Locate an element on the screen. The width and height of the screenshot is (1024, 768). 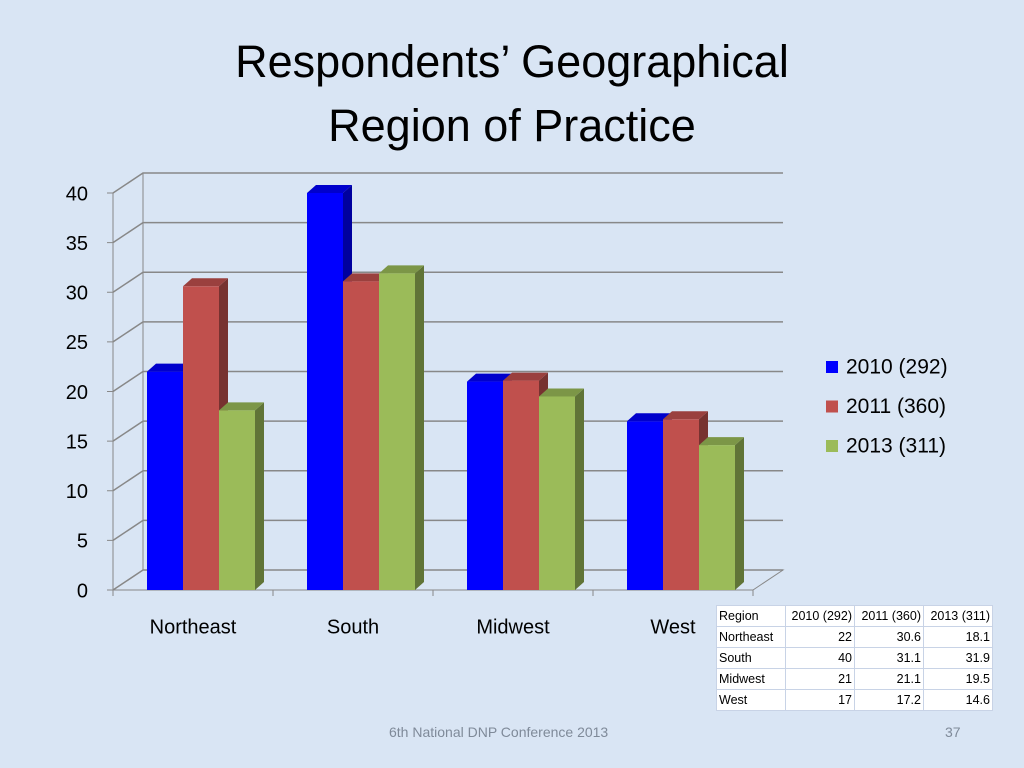
table-cell: South is located at coordinates (751, 658).